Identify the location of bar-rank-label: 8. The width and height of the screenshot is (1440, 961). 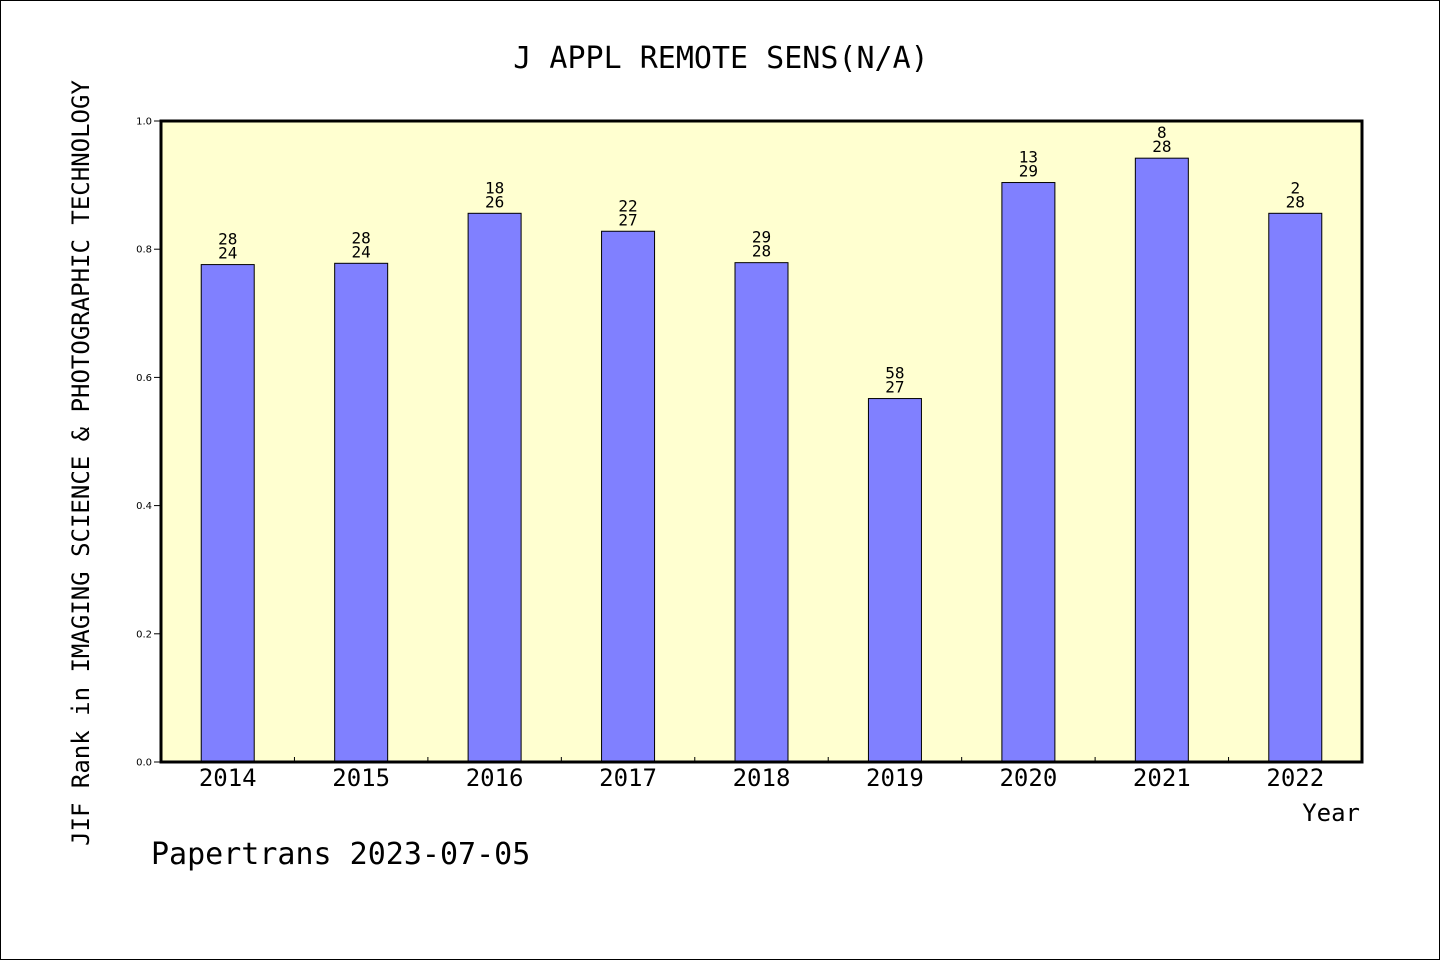
(1162, 132).